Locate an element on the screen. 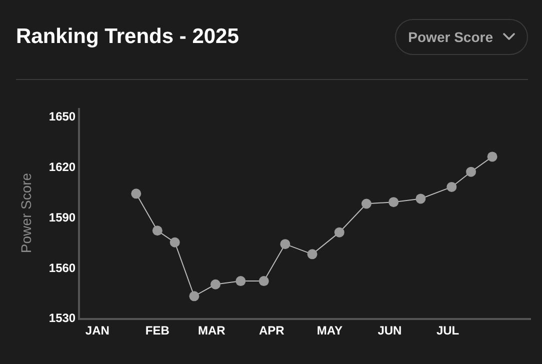  y-tick-label: 1560 is located at coordinates (62, 267).